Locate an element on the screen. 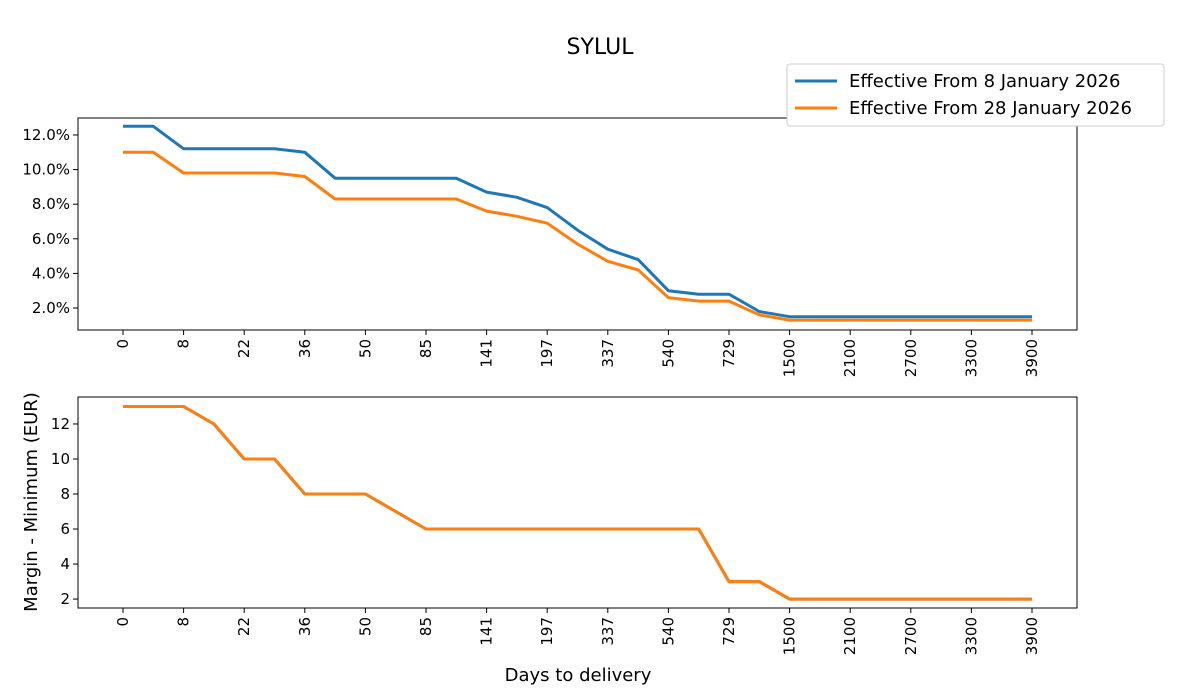 The width and height of the screenshot is (1200, 700). y-tick-label: 8.0% is located at coordinates (51, 204).